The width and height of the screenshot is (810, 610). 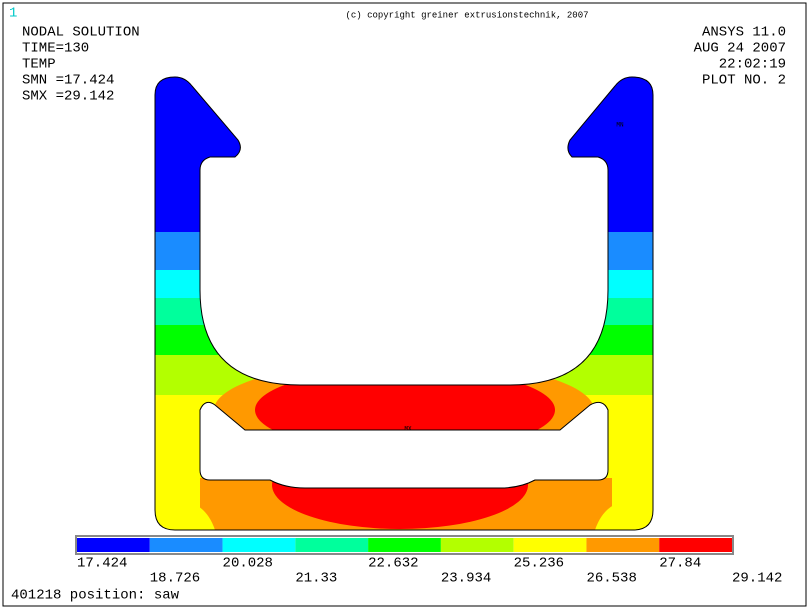 I want to click on legend-label: 27.84, so click(x=680, y=564).